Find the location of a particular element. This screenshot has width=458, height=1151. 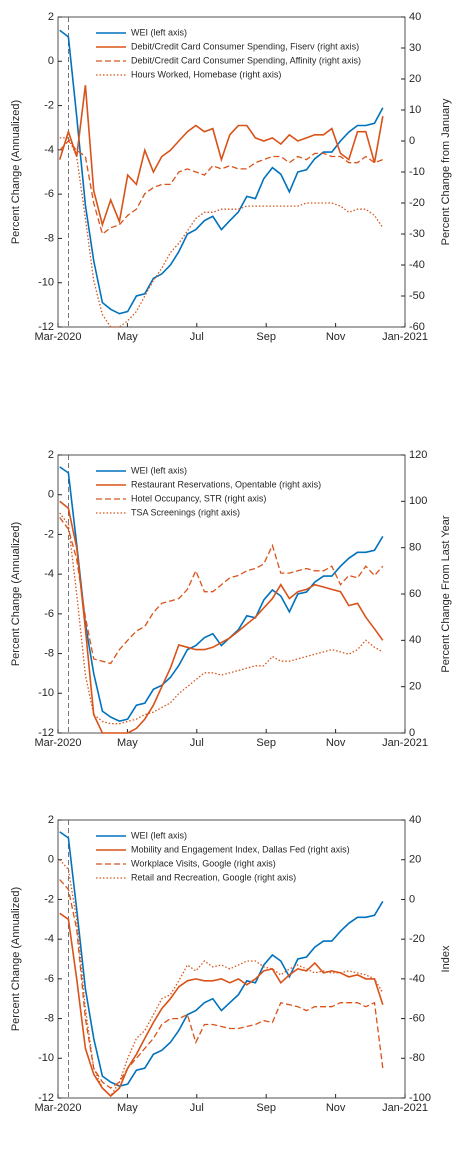

legend-label: Hours Worked, Homebase (right axis) is located at coordinates (206, 74).